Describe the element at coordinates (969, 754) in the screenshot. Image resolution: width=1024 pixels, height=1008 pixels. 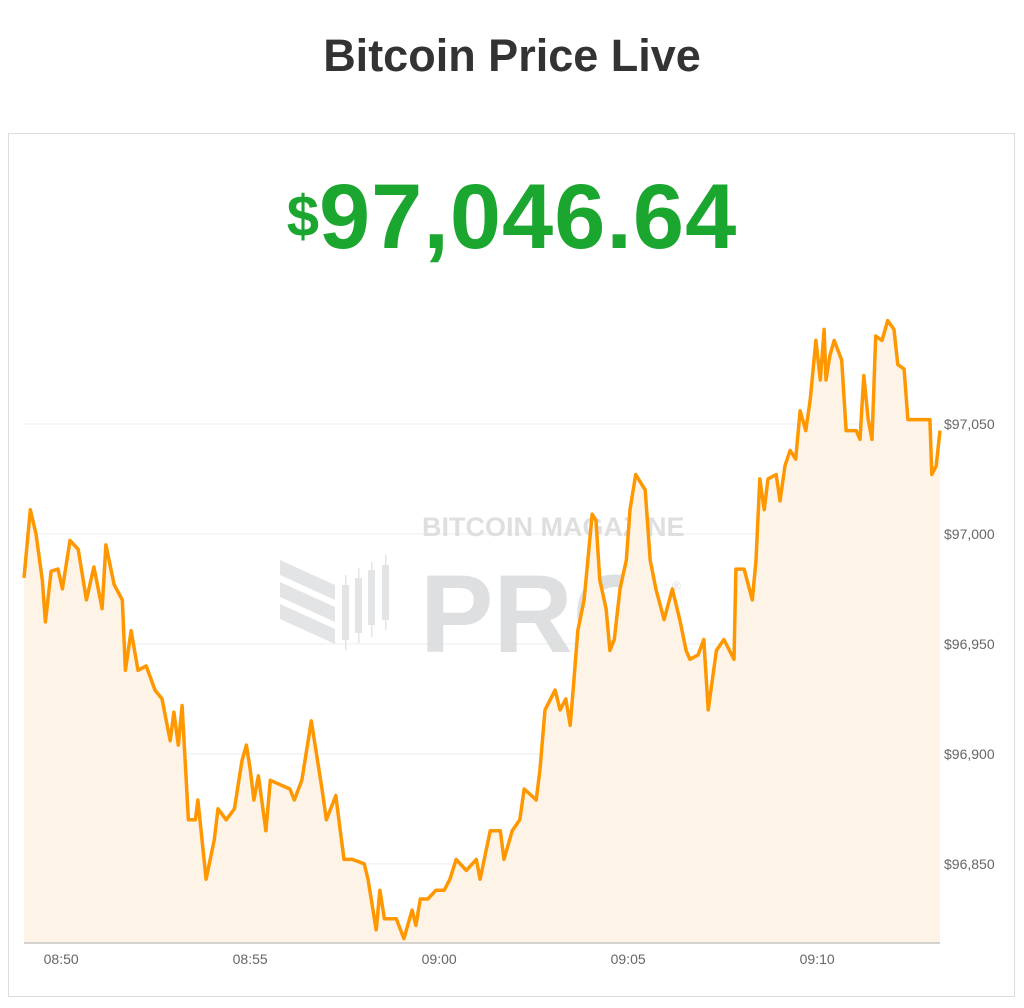
I see `y-tick-label: $96,900` at that location.